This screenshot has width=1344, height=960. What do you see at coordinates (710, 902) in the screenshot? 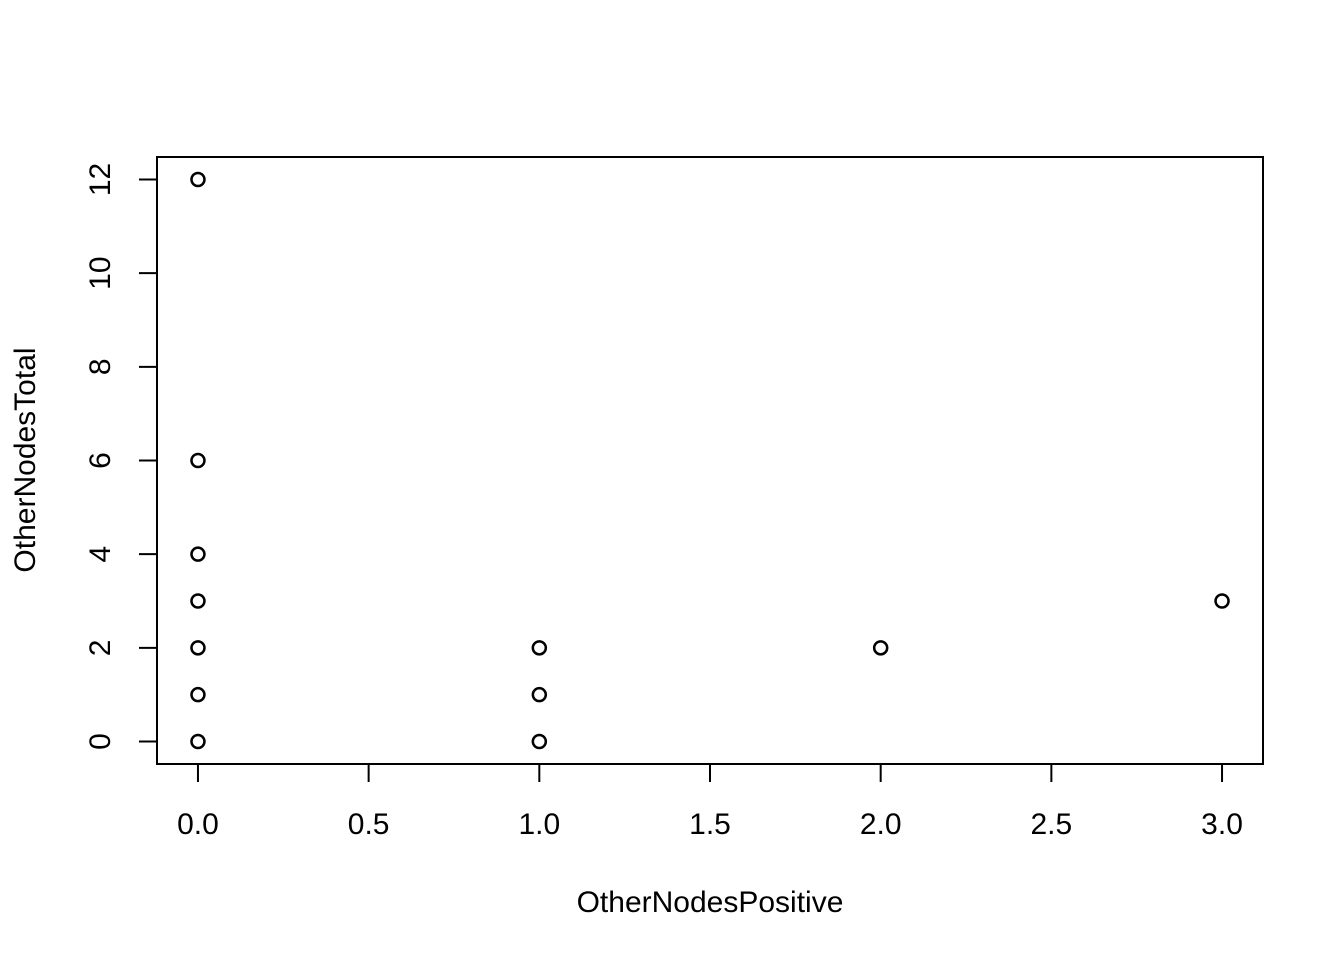
I see `x-axis-label: OtherNodesPositive` at bounding box center [710, 902].